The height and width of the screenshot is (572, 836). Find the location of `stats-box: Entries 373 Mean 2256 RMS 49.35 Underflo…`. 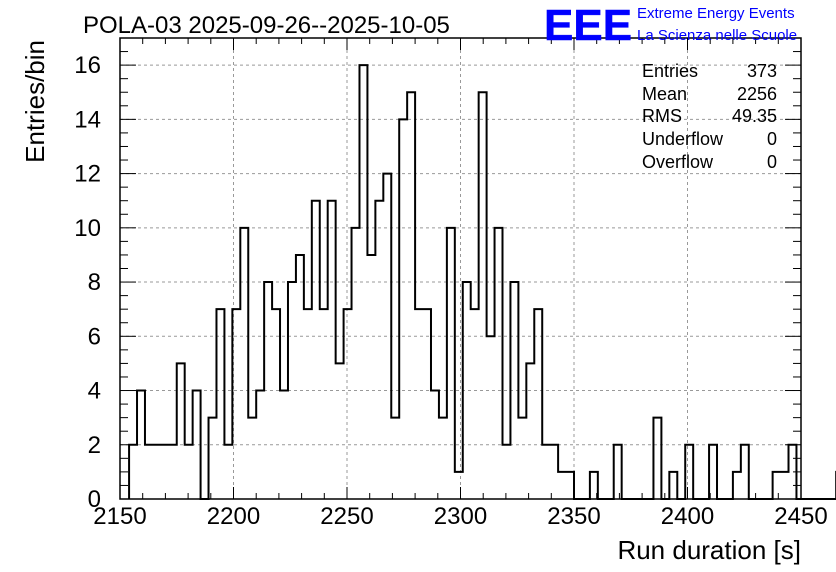

stats-box: Entries 373 Mean 2256 RMS 49.35 Underflo… is located at coordinates (709, 116).